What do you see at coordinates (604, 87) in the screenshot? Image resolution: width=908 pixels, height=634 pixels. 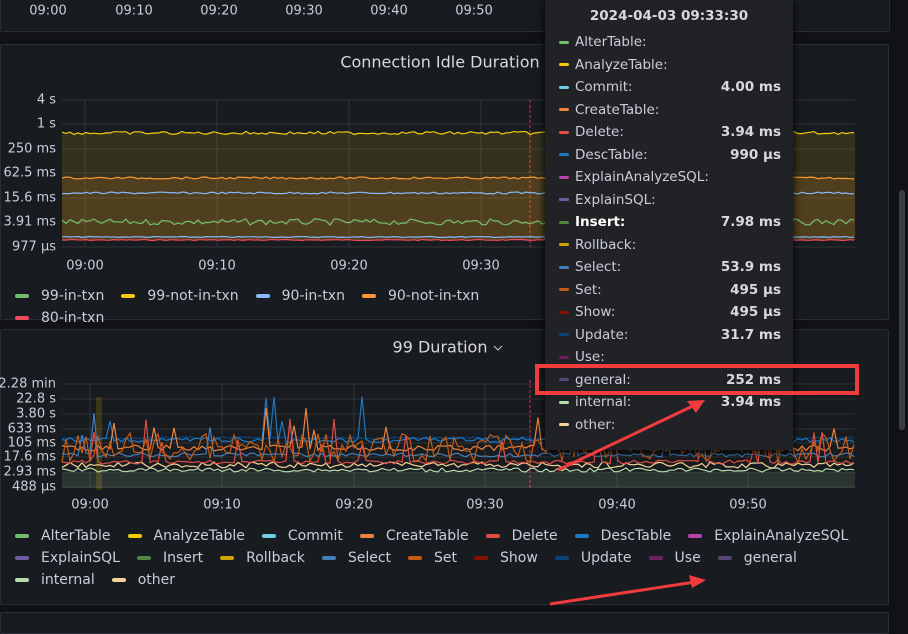 I see `tooltip-name: Commit:` at bounding box center [604, 87].